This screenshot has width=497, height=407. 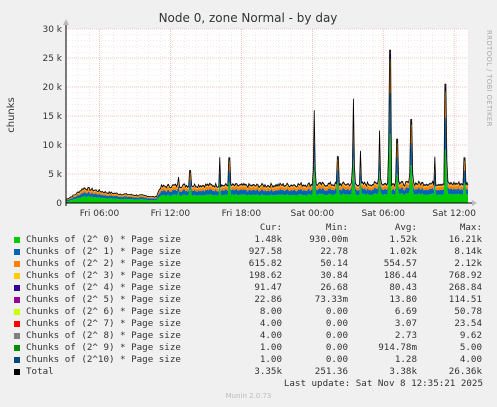 What do you see at coordinates (465, 239) in the screenshot?
I see `legend-max: 16.21k` at bounding box center [465, 239].